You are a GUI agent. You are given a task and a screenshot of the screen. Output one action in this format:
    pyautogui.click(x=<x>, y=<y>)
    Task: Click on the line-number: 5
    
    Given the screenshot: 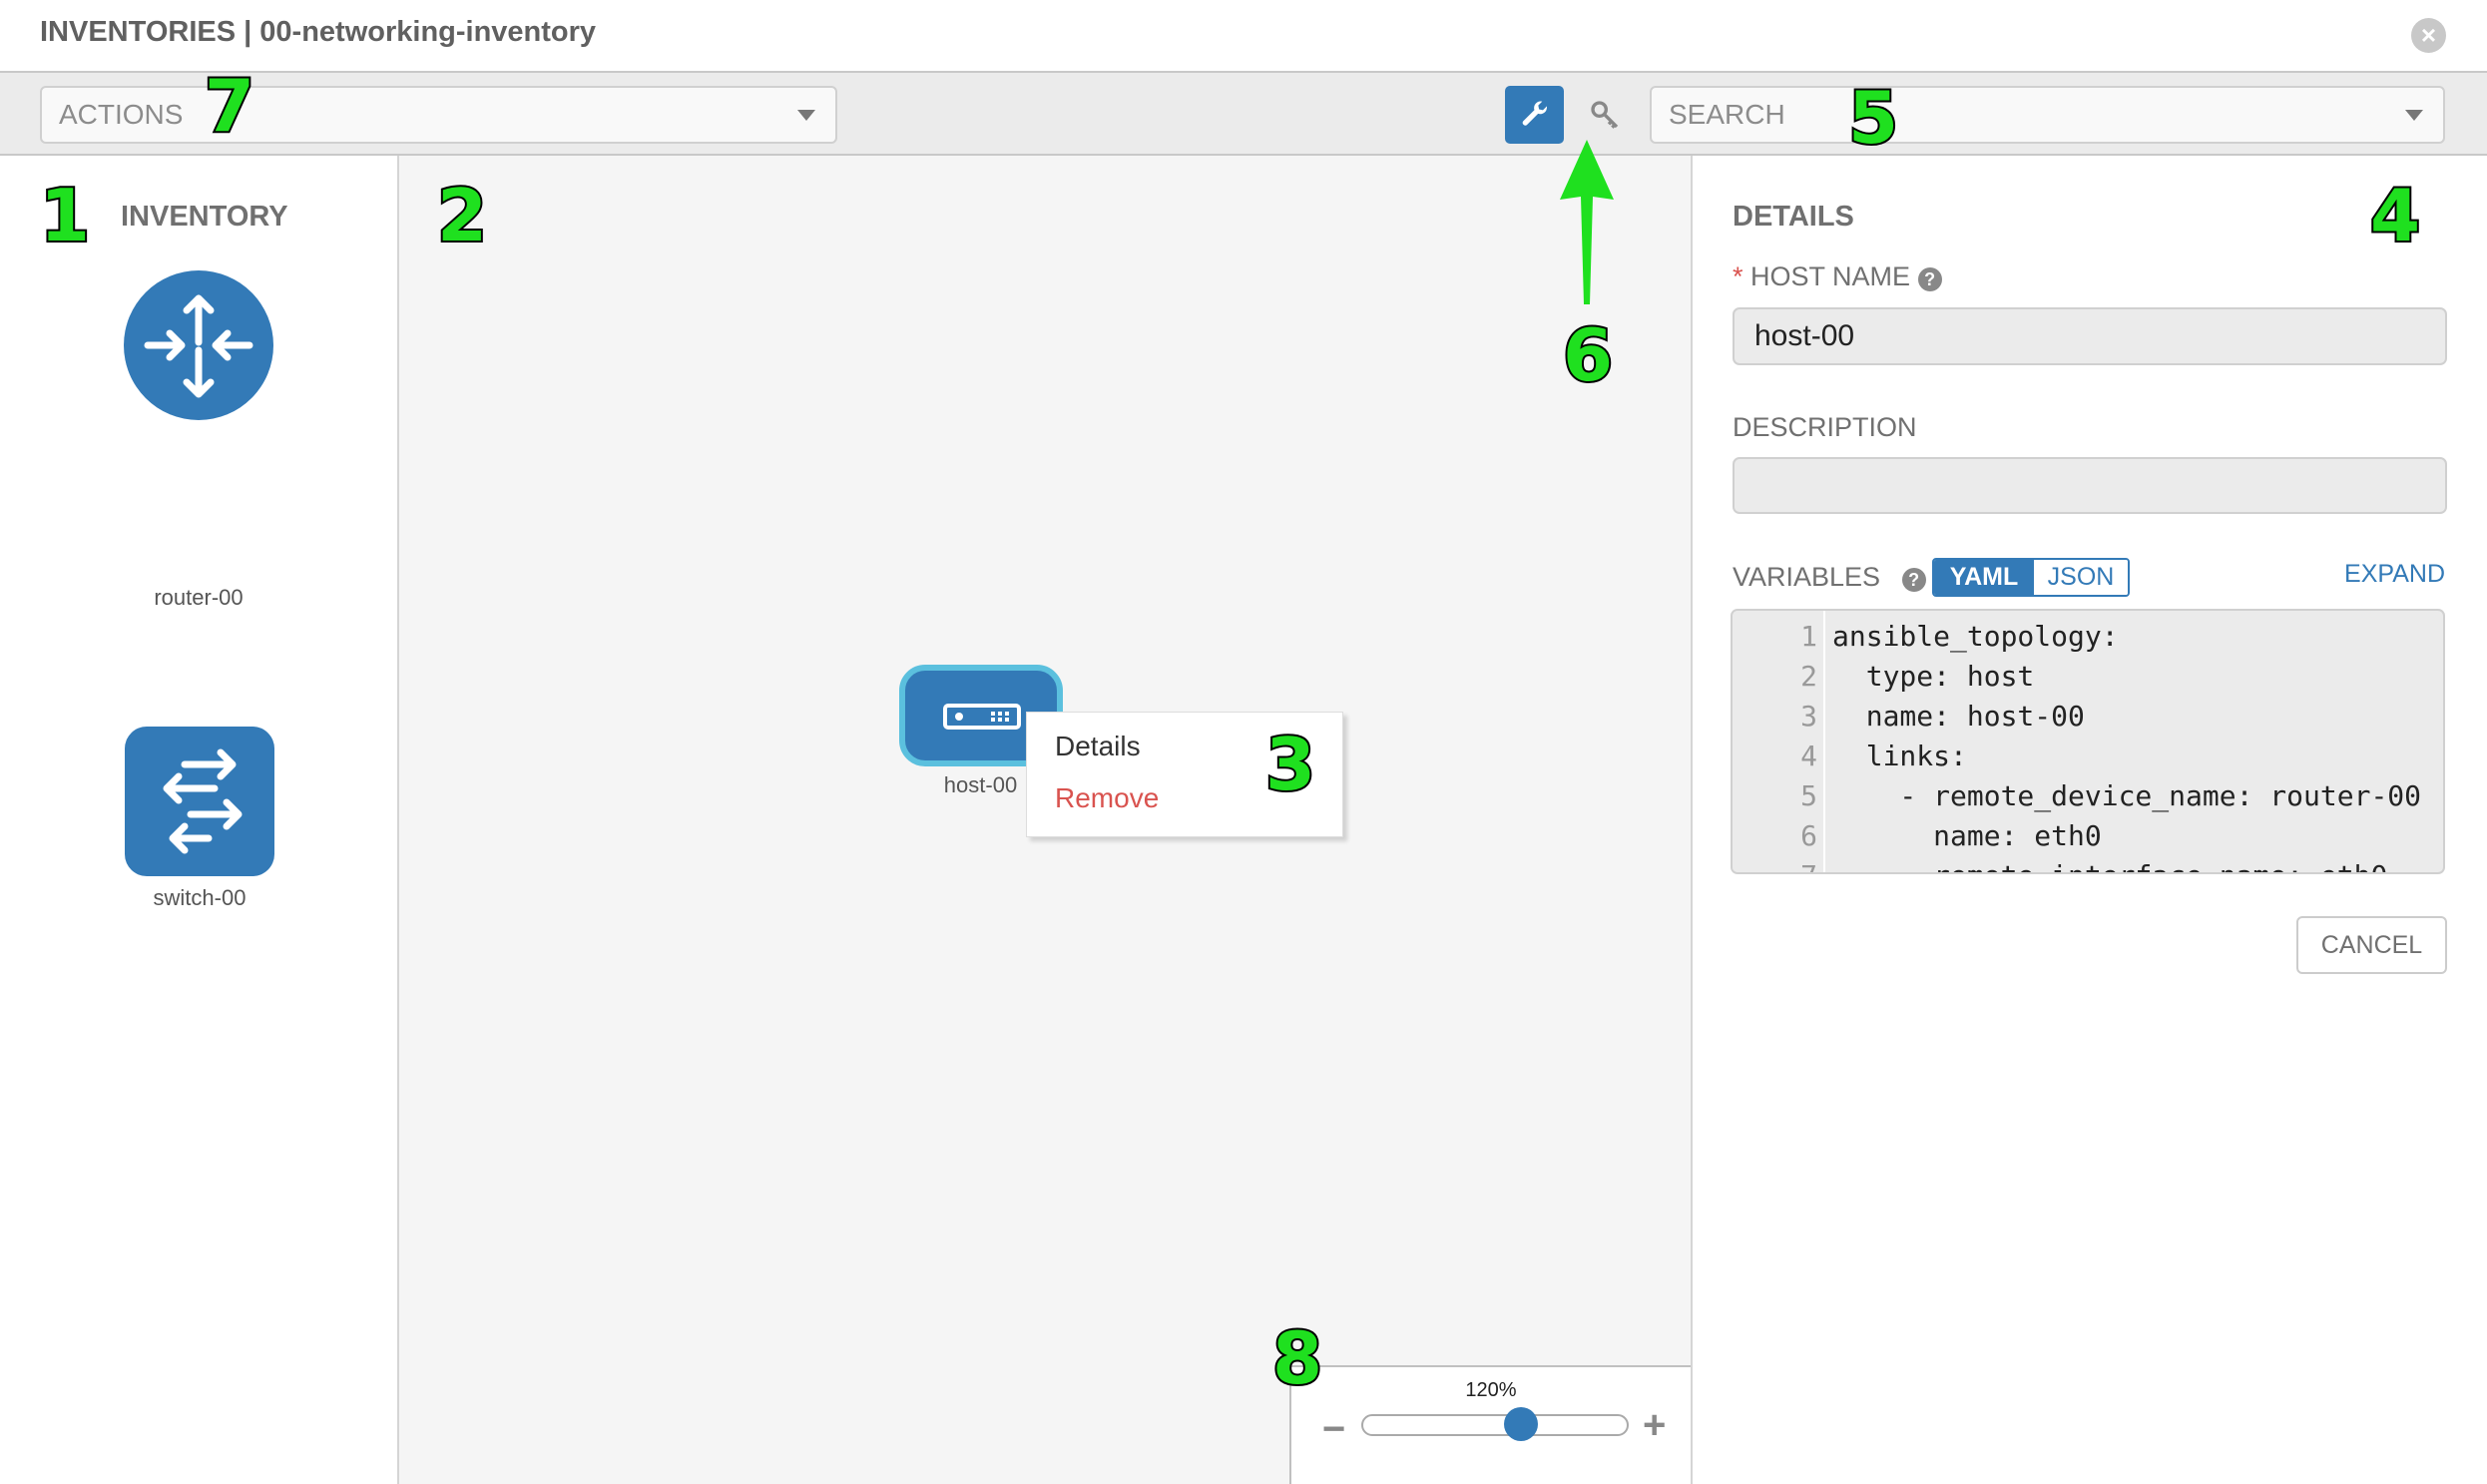 What is the action you would take?
    pyautogui.click(x=1808, y=795)
    